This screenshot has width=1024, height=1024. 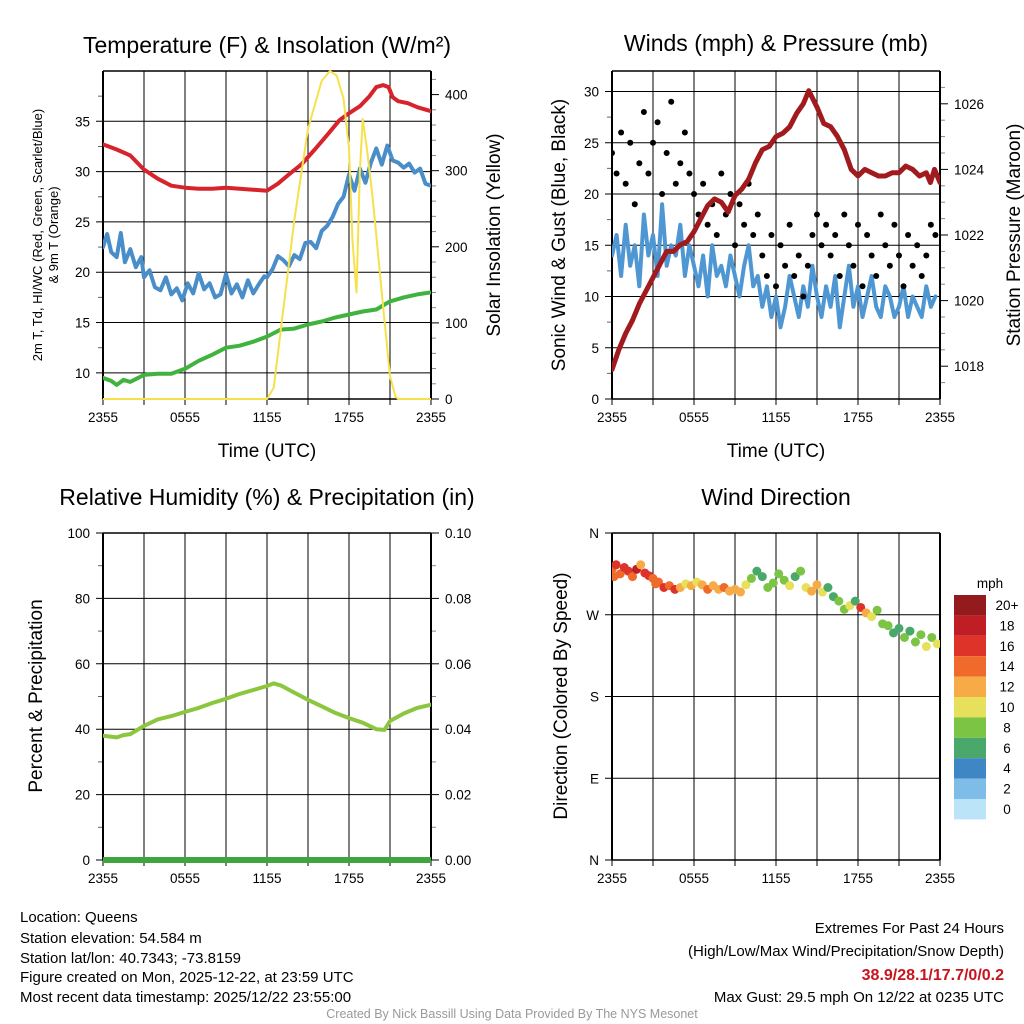 What do you see at coordinates (969, 301) in the screenshot?
I see `right-tick-label: 1020` at bounding box center [969, 301].